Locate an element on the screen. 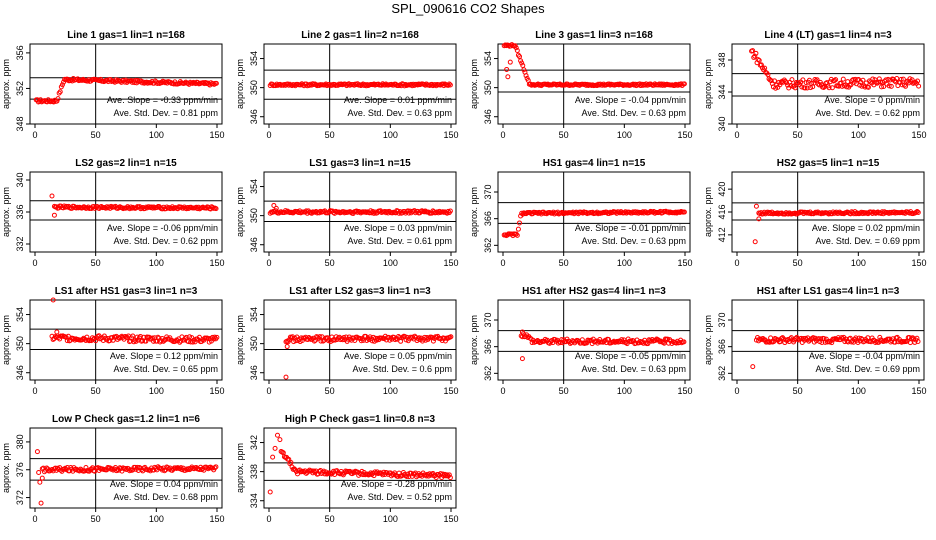 The height and width of the screenshot is (540, 936). slope-annotation: Ave. Slope = 0.01 ppm/min is located at coordinates (398, 100).